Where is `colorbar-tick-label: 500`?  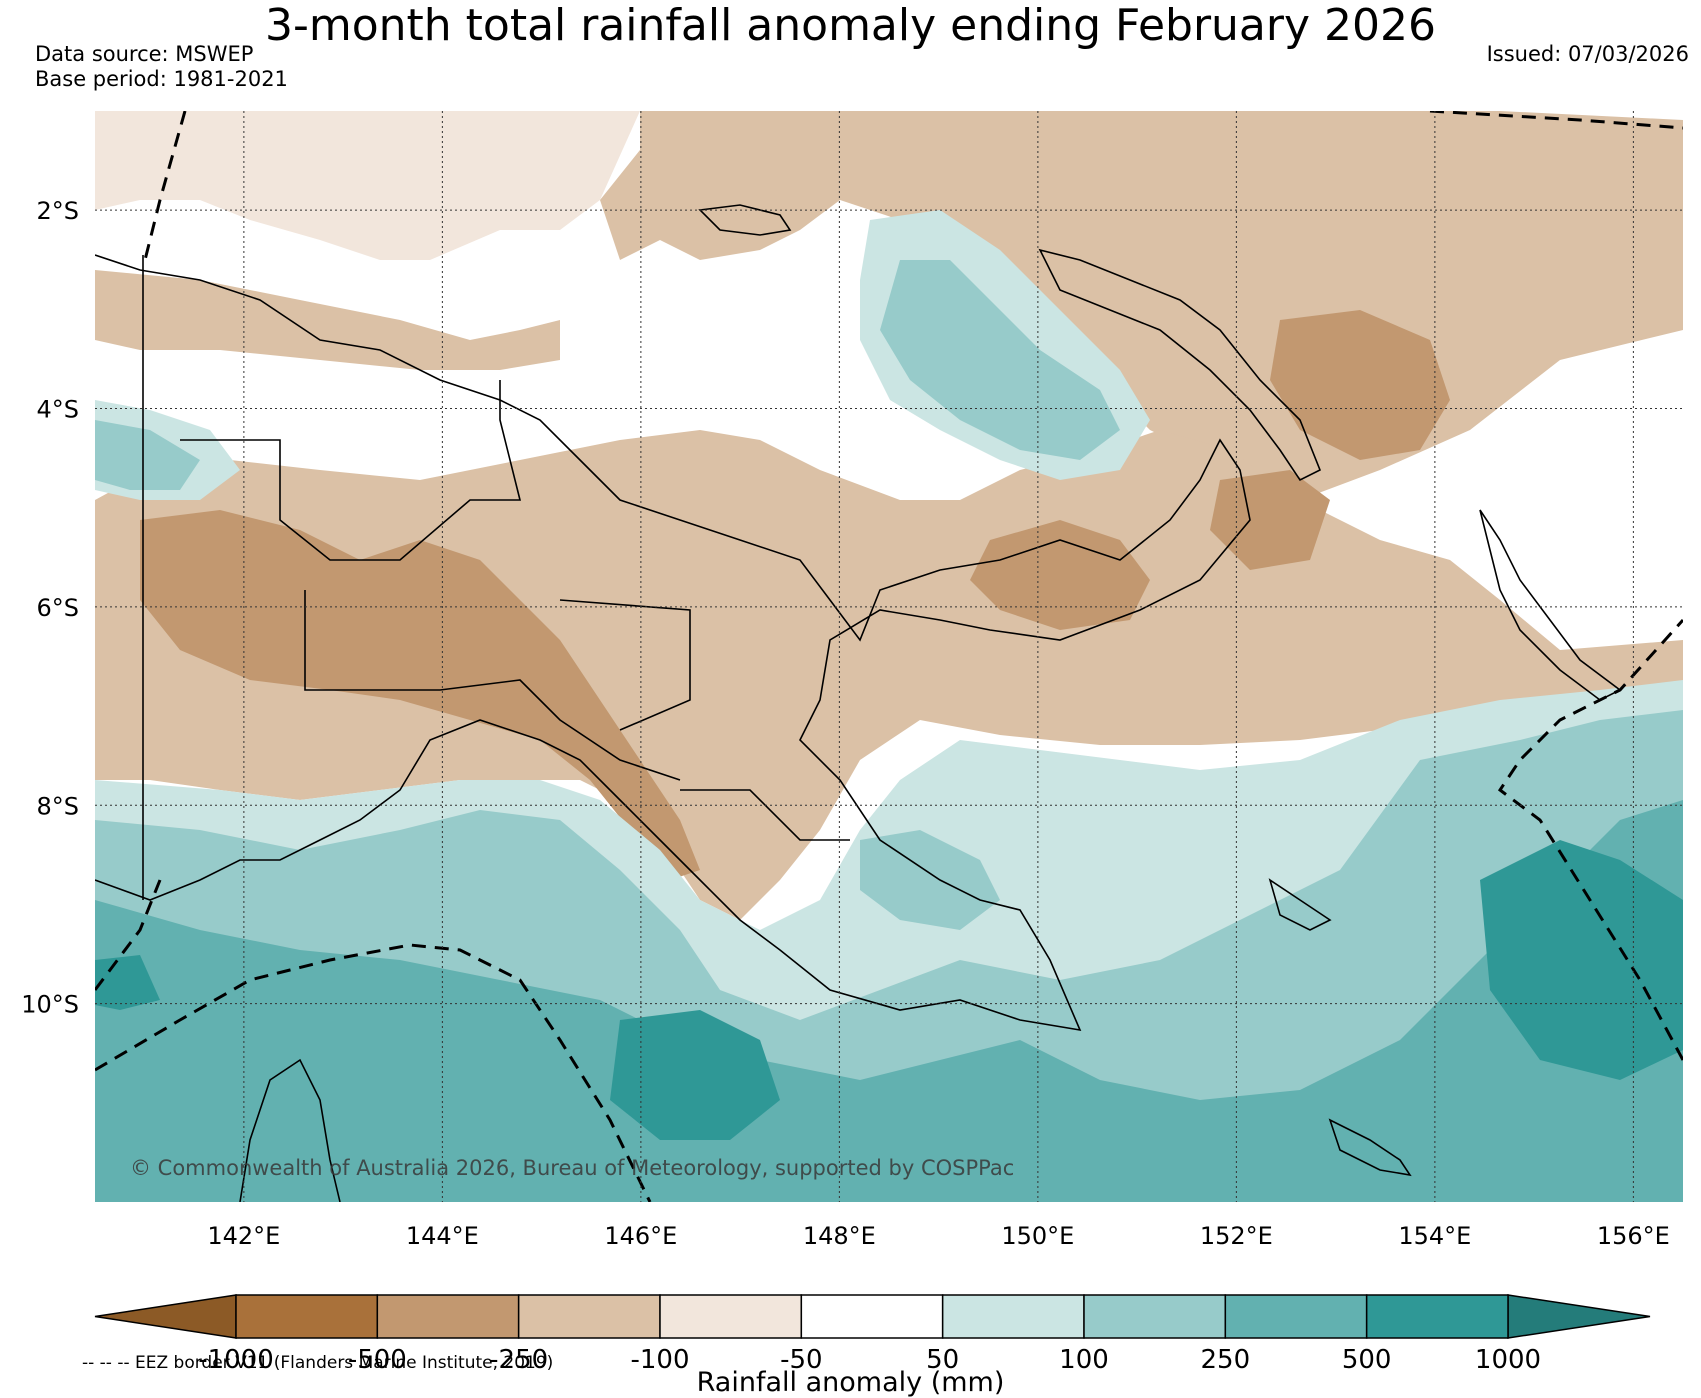
colorbar-tick-label: 500 is located at coordinates (1367, 1360).